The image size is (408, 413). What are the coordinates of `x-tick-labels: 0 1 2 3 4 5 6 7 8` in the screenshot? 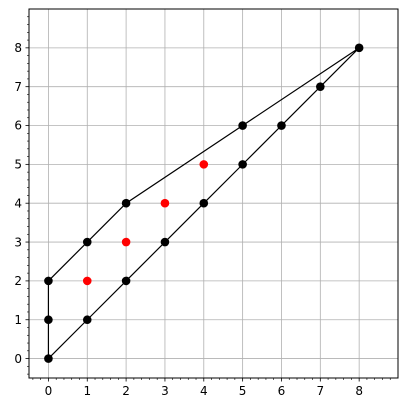 It's located at (204, 391).